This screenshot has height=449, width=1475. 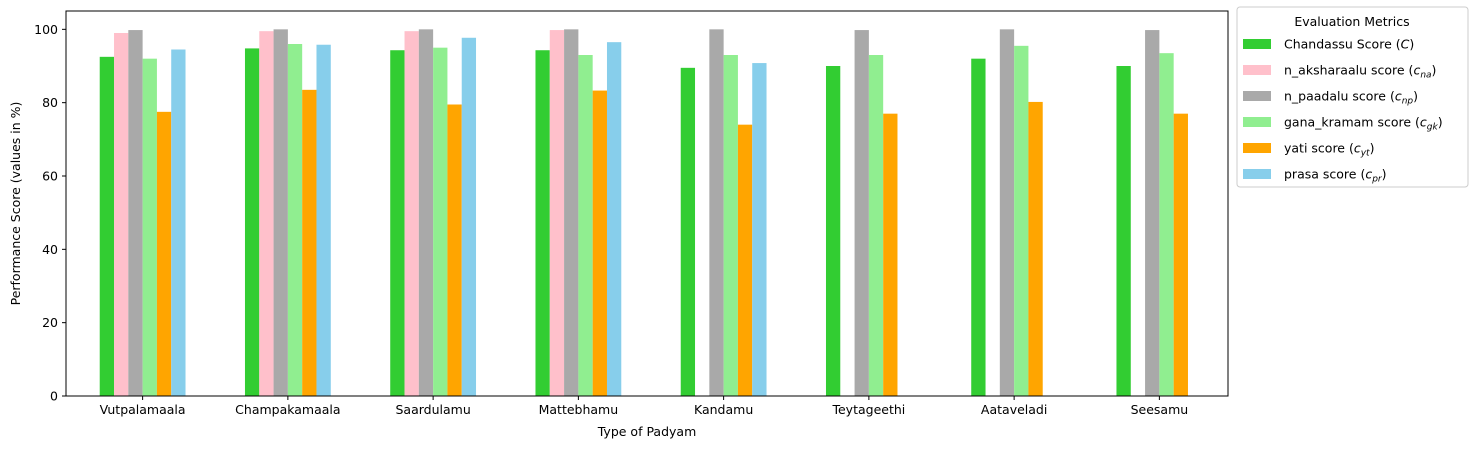 What do you see at coordinates (557, 213) in the screenshot?
I see `bar-2-mattebhamu` at bounding box center [557, 213].